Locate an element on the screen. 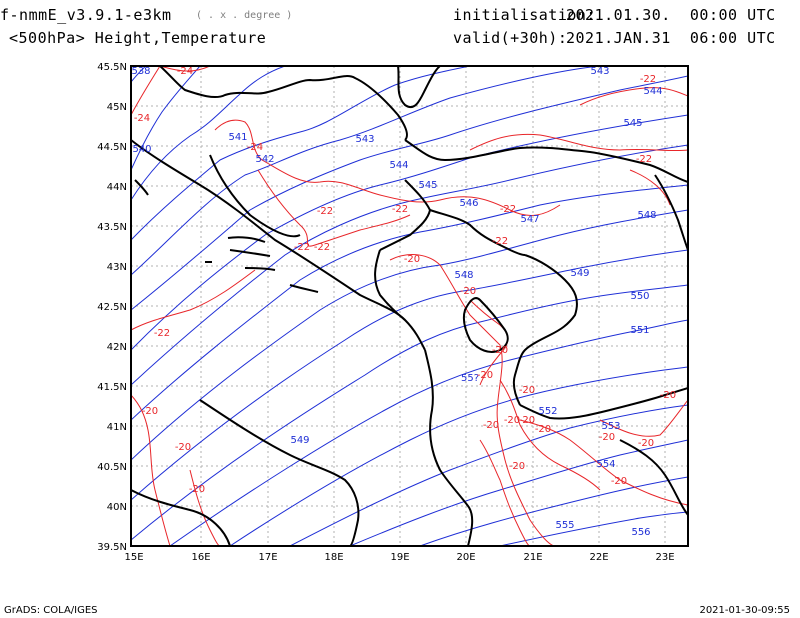 Image resolution: width=800 pixels, height=618 pixels. lon-tick: 20E is located at coordinates (465, 557).